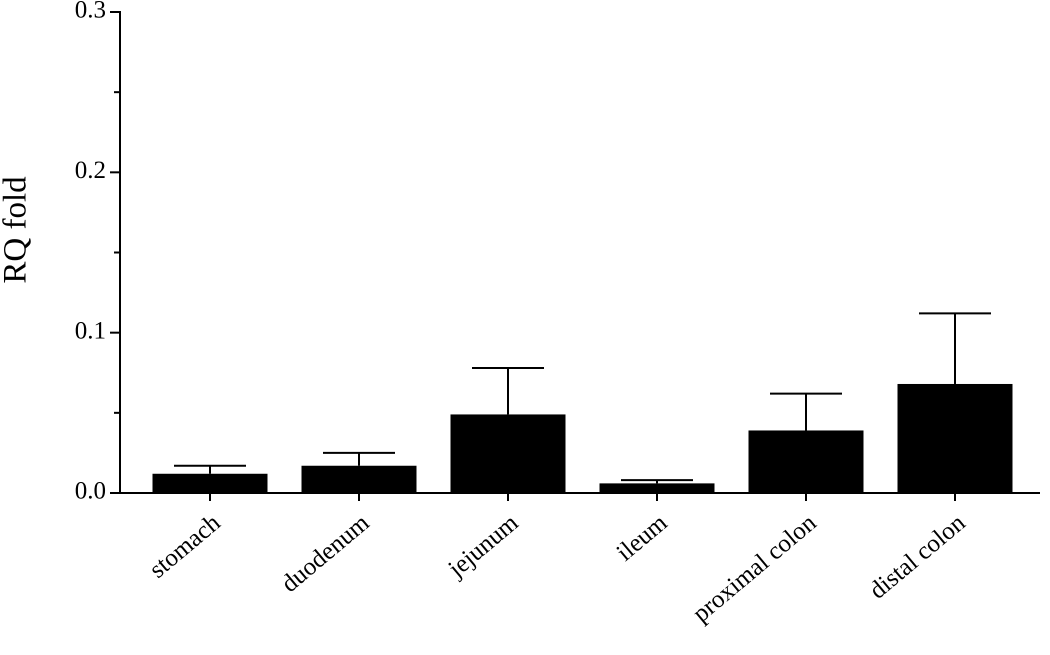 The image size is (1050, 655). What do you see at coordinates (642, 538) in the screenshot?
I see `x-tick-label: ileum` at bounding box center [642, 538].